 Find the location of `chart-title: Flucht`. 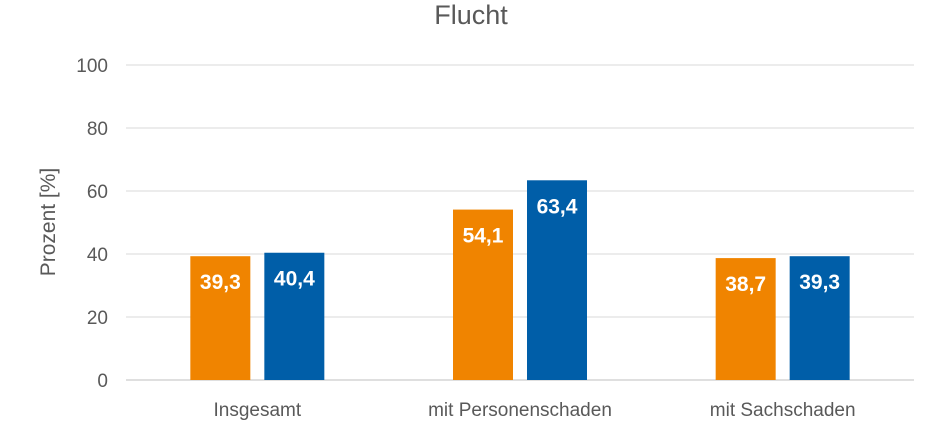

chart-title: Flucht is located at coordinates (471, 15).